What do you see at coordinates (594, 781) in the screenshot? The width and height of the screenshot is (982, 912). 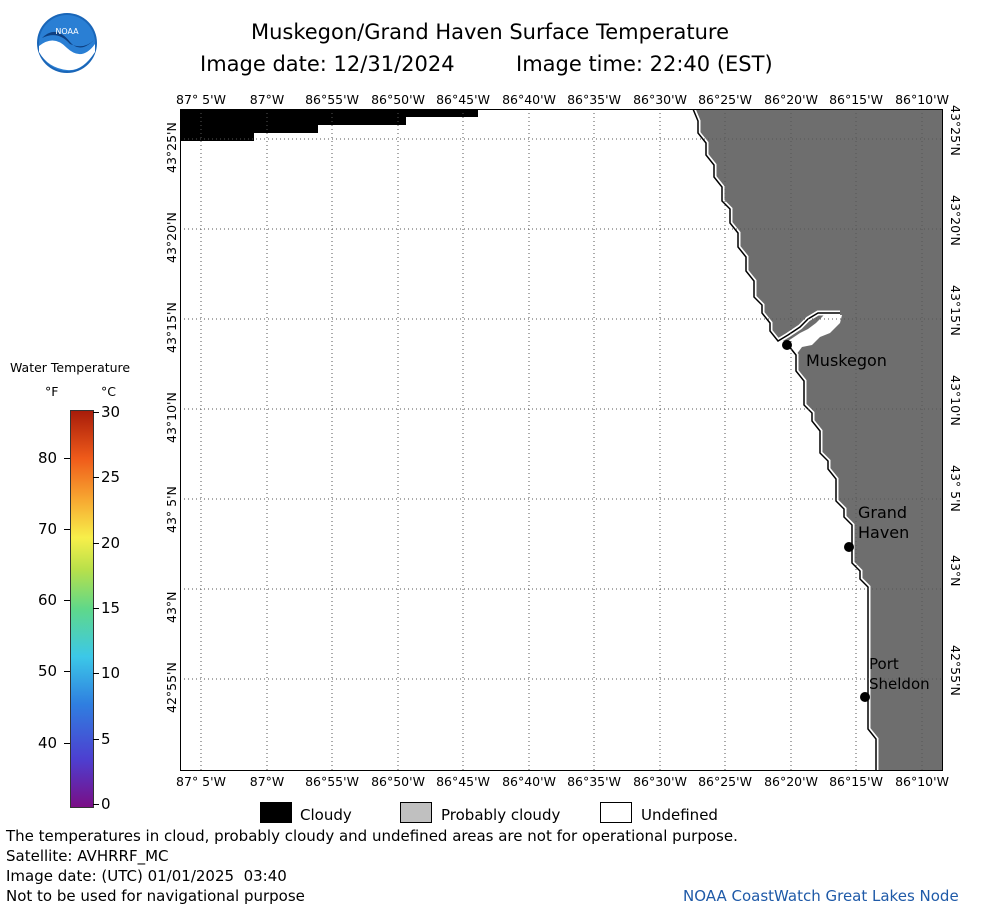 I see `lon-label-bottom: 86°35'W` at bounding box center [594, 781].